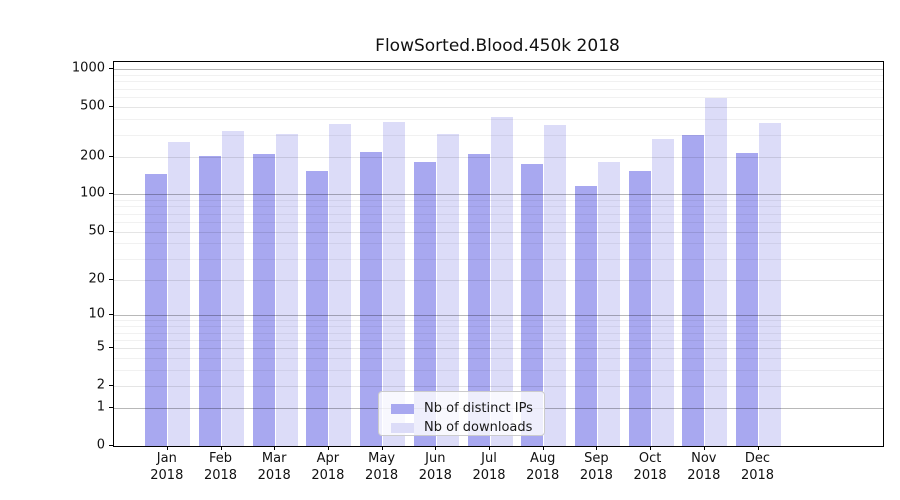 The image size is (900, 500). What do you see at coordinates (371, 298) in the screenshot?
I see `bar-may-distinct-ips` at bounding box center [371, 298].